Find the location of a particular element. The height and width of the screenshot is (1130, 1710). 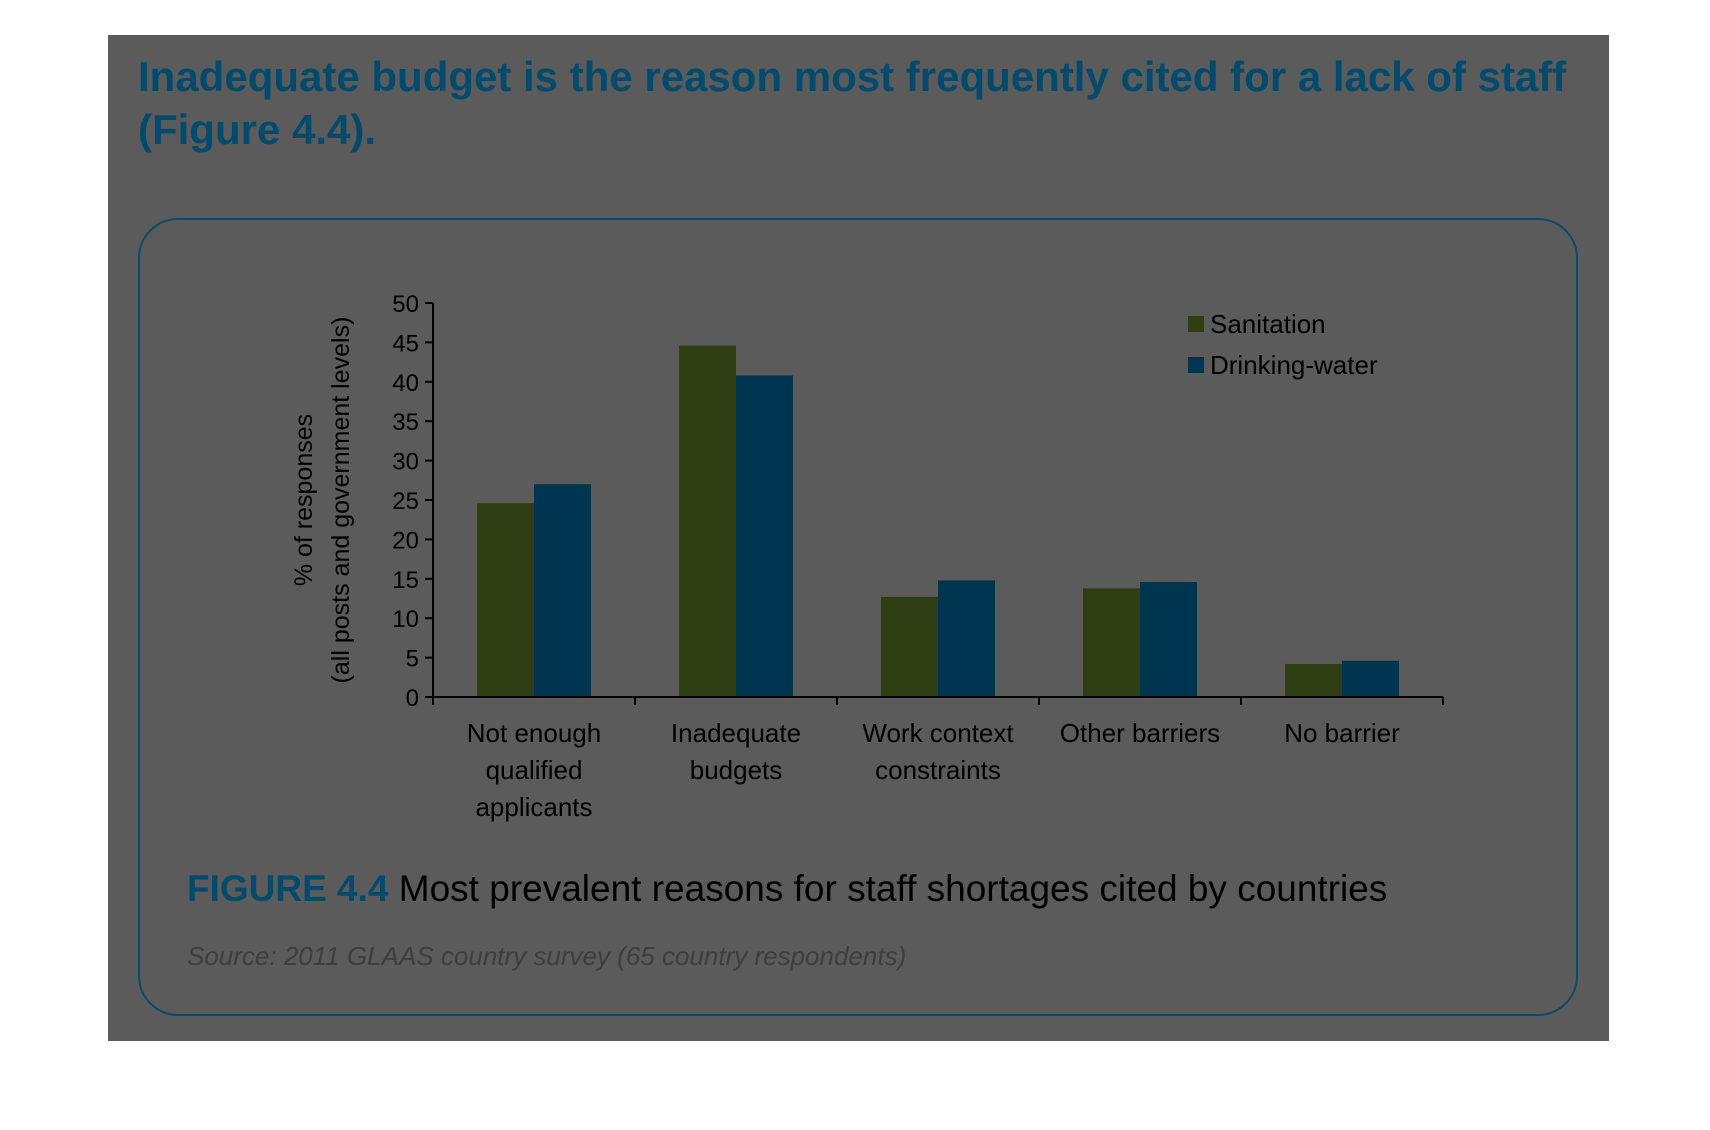

y-tick-label: 20 is located at coordinates (405, 540).